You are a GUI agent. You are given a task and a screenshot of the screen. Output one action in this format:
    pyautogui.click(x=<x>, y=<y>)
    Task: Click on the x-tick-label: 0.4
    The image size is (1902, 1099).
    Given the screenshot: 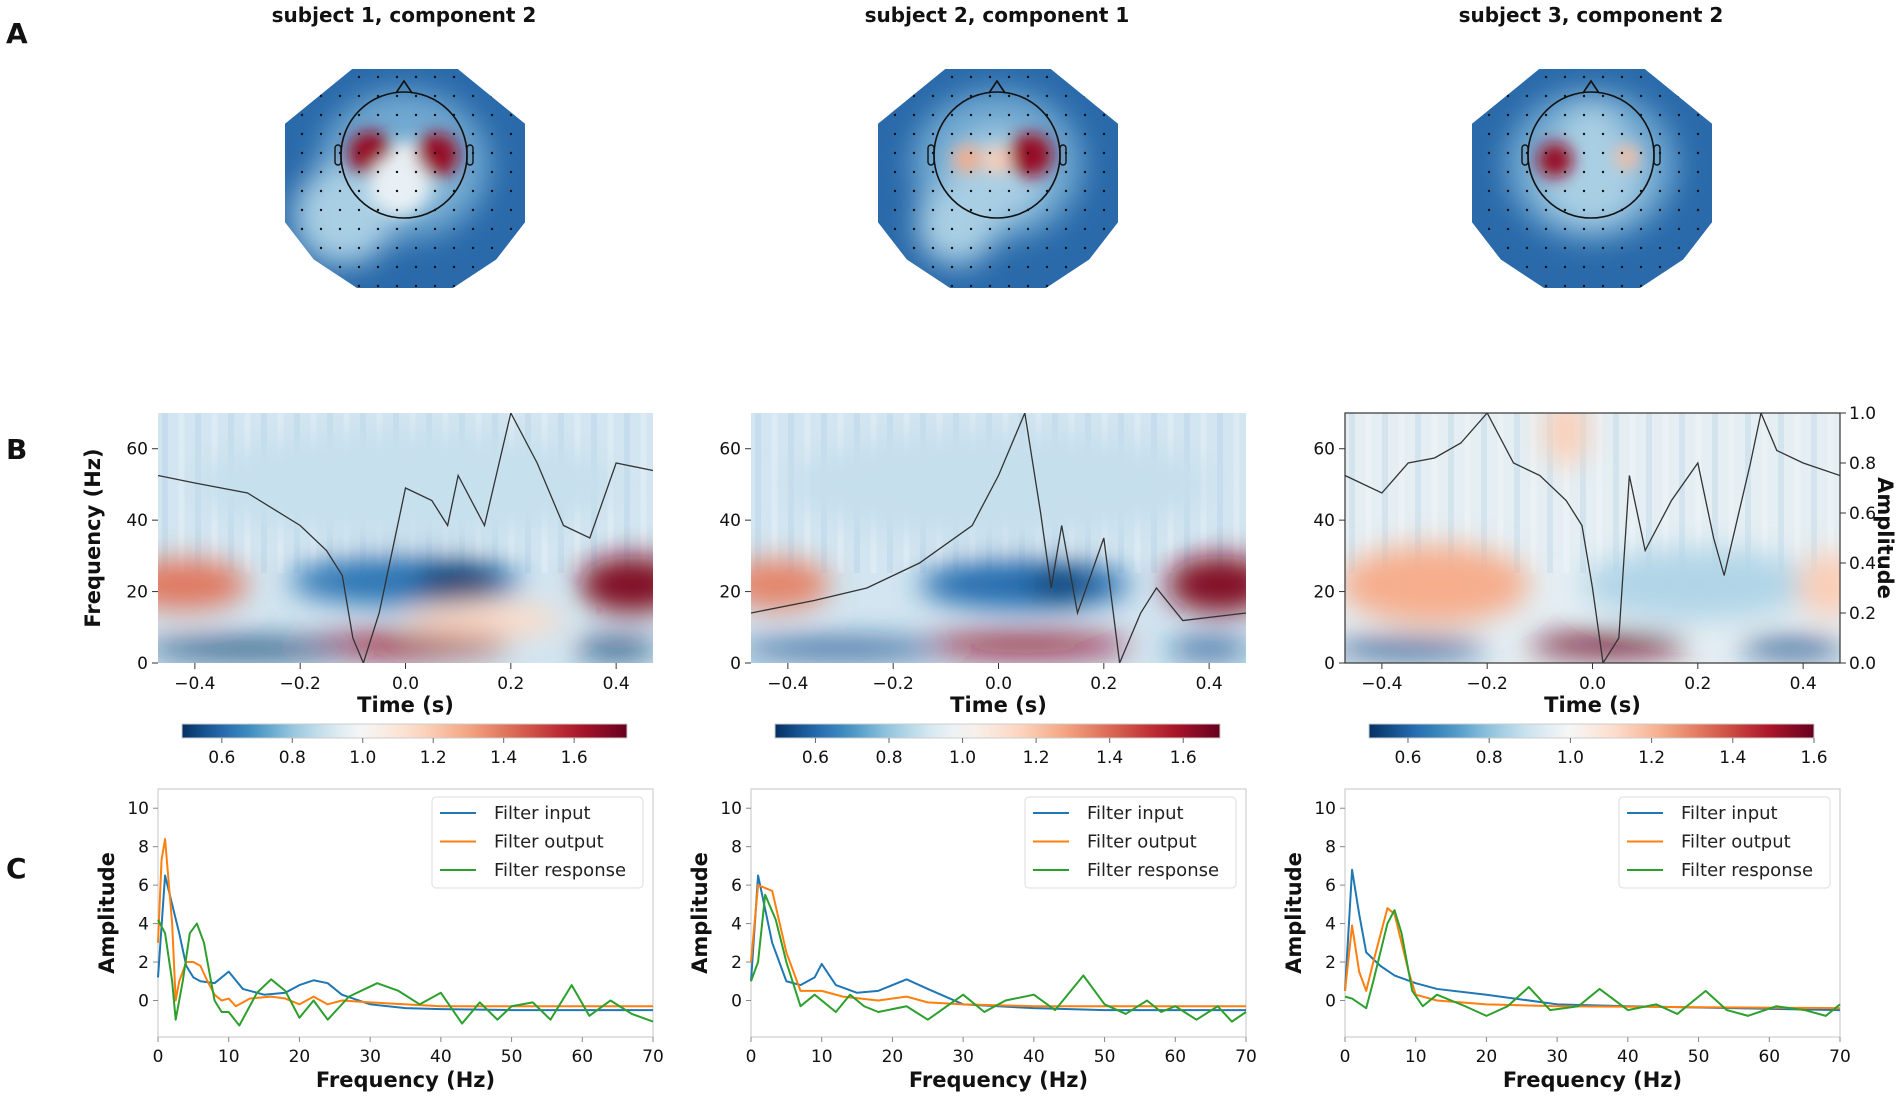 What is the action you would take?
    pyautogui.click(x=616, y=684)
    